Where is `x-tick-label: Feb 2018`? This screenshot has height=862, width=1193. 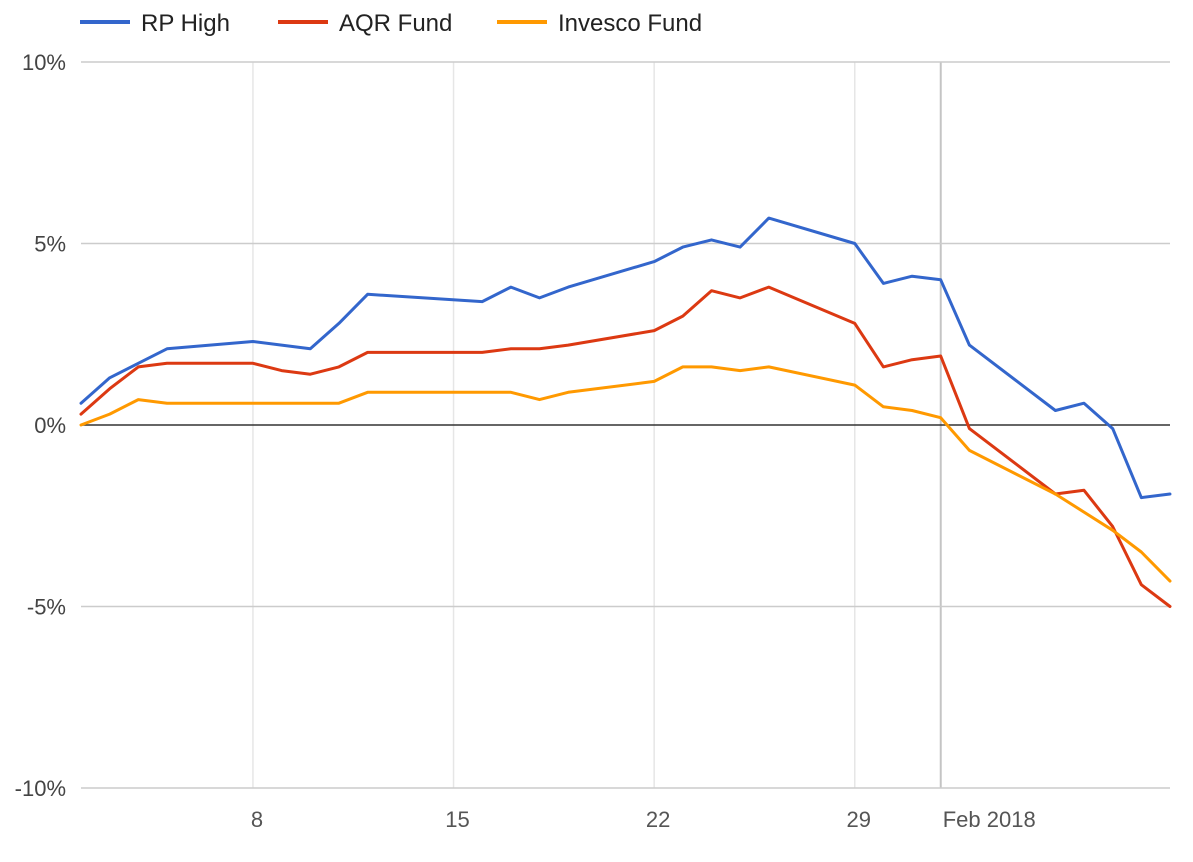
x-tick-label: Feb 2018 is located at coordinates (989, 819).